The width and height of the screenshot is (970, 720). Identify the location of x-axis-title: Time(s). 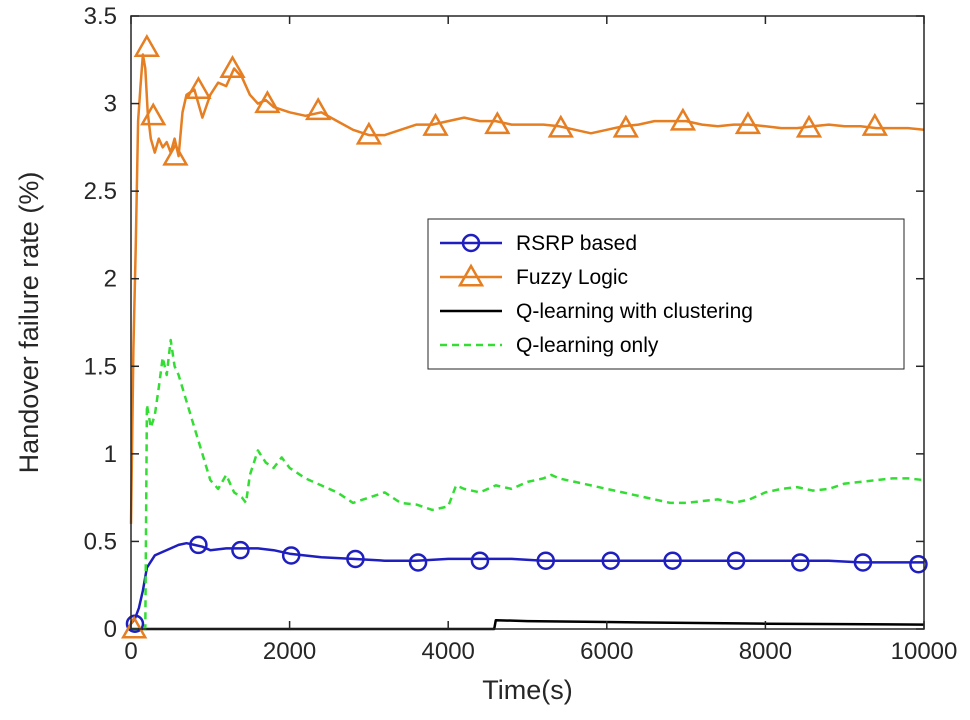
(527, 690).